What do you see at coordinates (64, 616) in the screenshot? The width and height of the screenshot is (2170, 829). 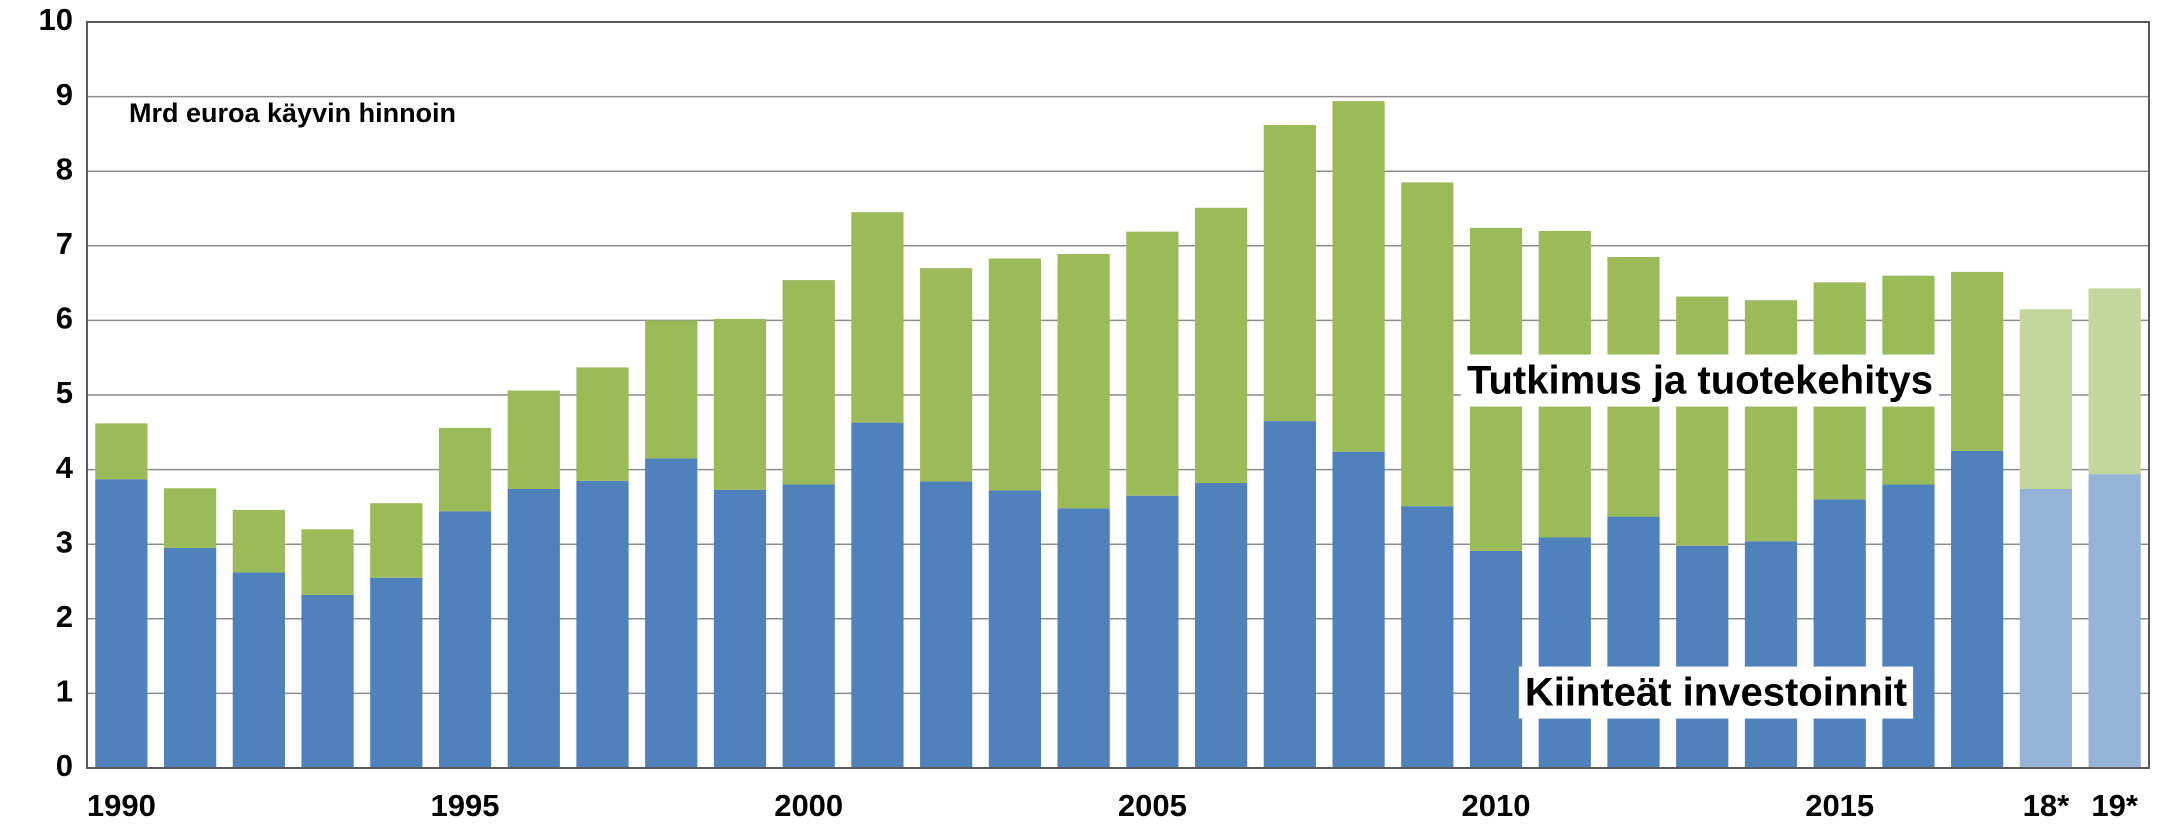 I see `y-tick-label: 2` at bounding box center [64, 616].